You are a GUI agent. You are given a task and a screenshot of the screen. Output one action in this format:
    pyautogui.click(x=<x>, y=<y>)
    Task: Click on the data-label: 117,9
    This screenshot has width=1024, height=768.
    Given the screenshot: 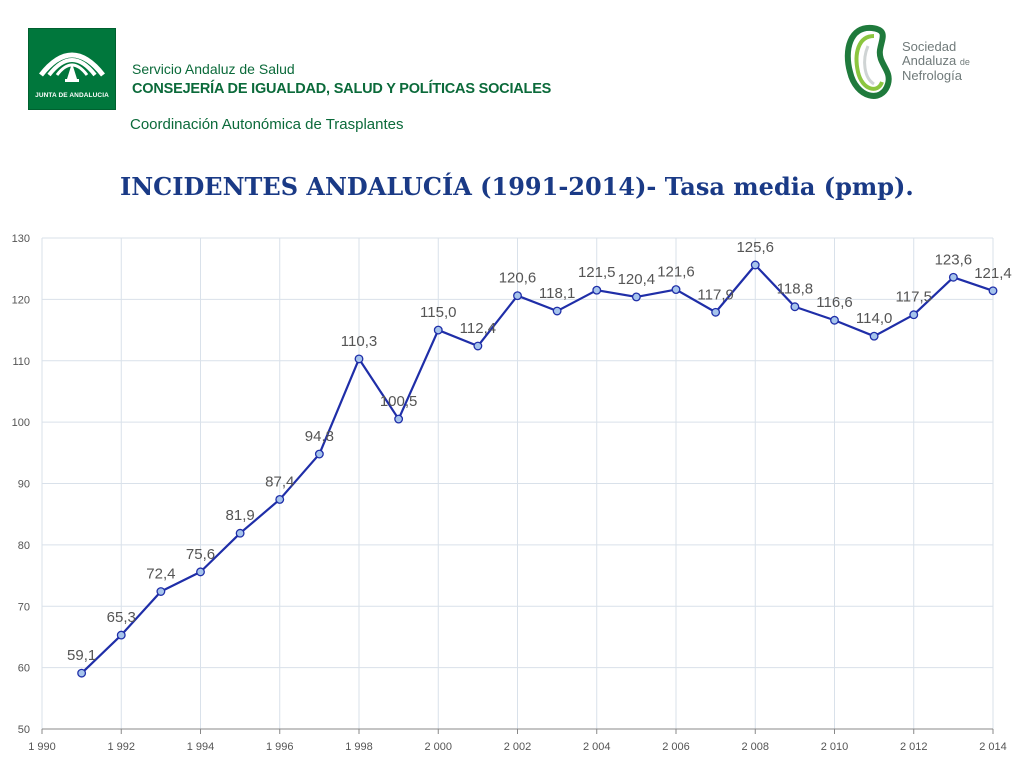 What is the action you would take?
    pyautogui.click(x=715, y=294)
    